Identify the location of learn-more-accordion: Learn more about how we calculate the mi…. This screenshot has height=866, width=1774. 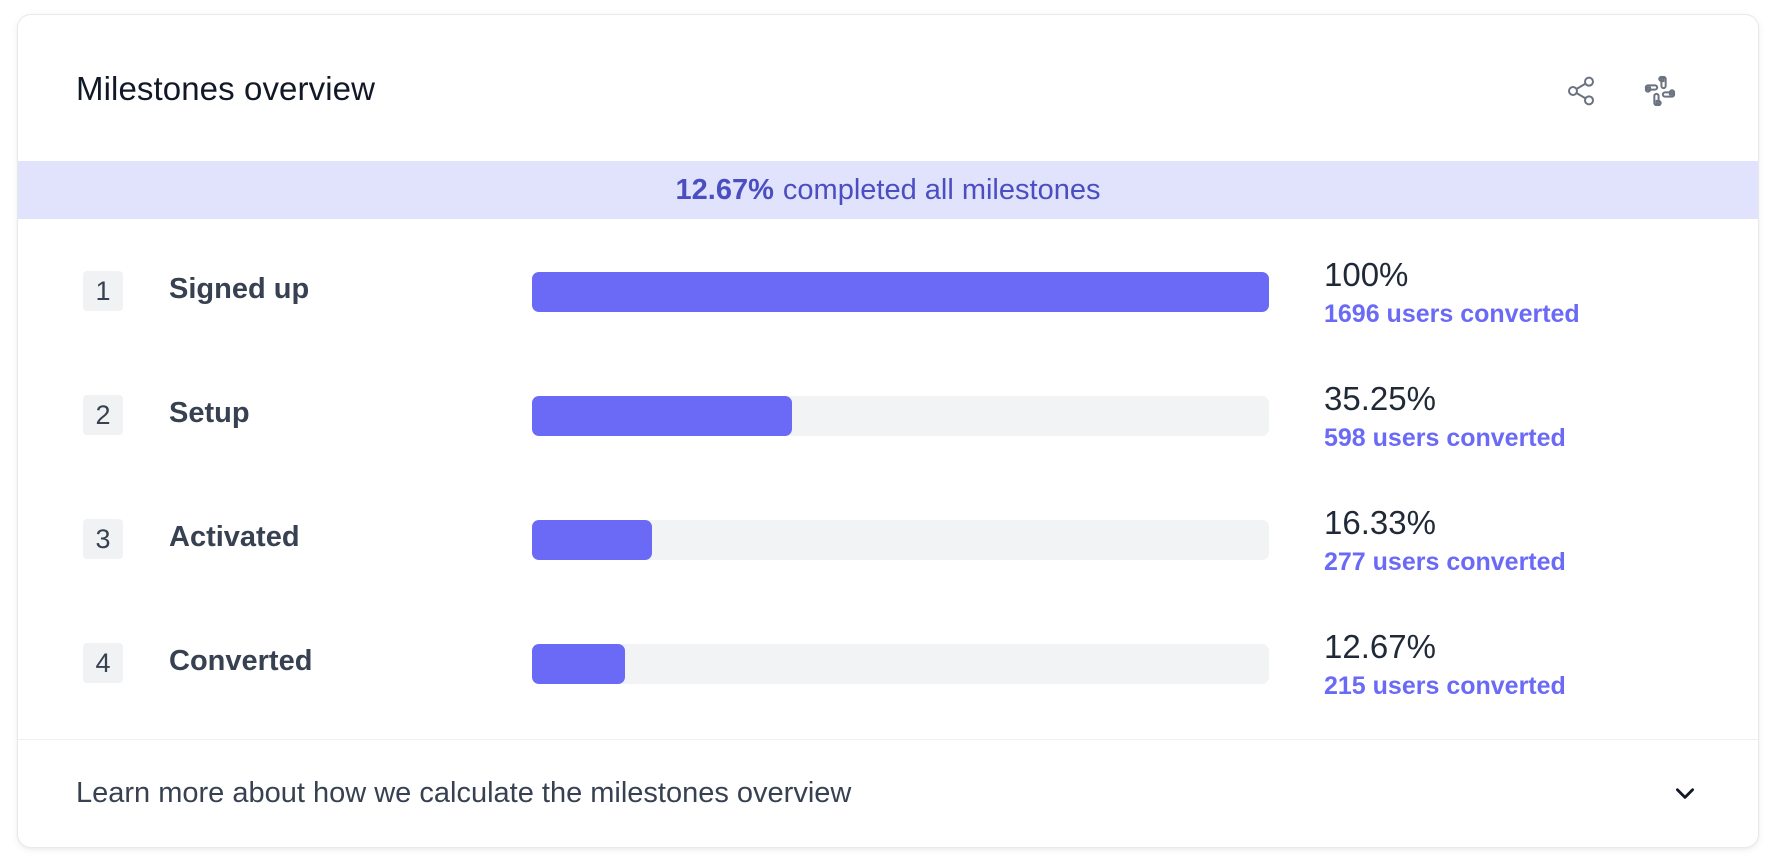
(888, 793).